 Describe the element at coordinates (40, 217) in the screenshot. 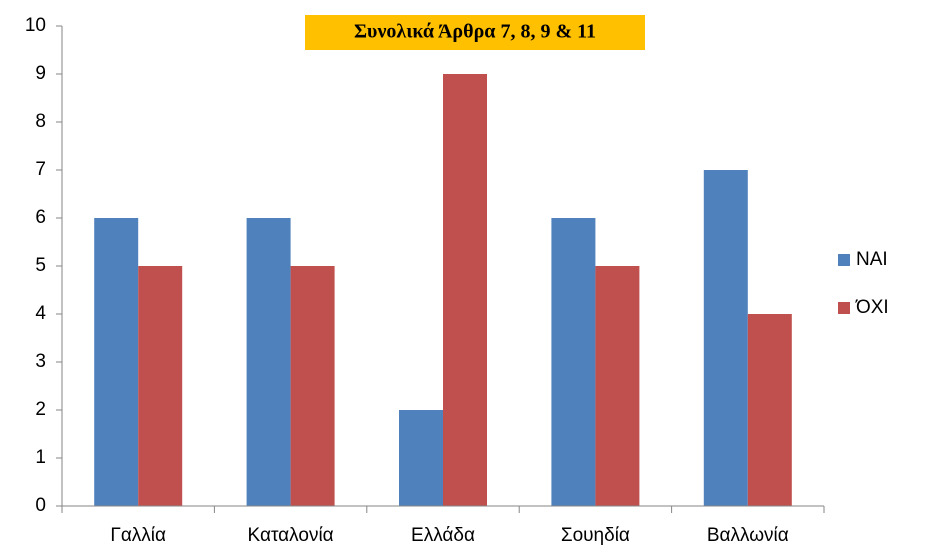

I see `y-tick-label: 6` at that location.